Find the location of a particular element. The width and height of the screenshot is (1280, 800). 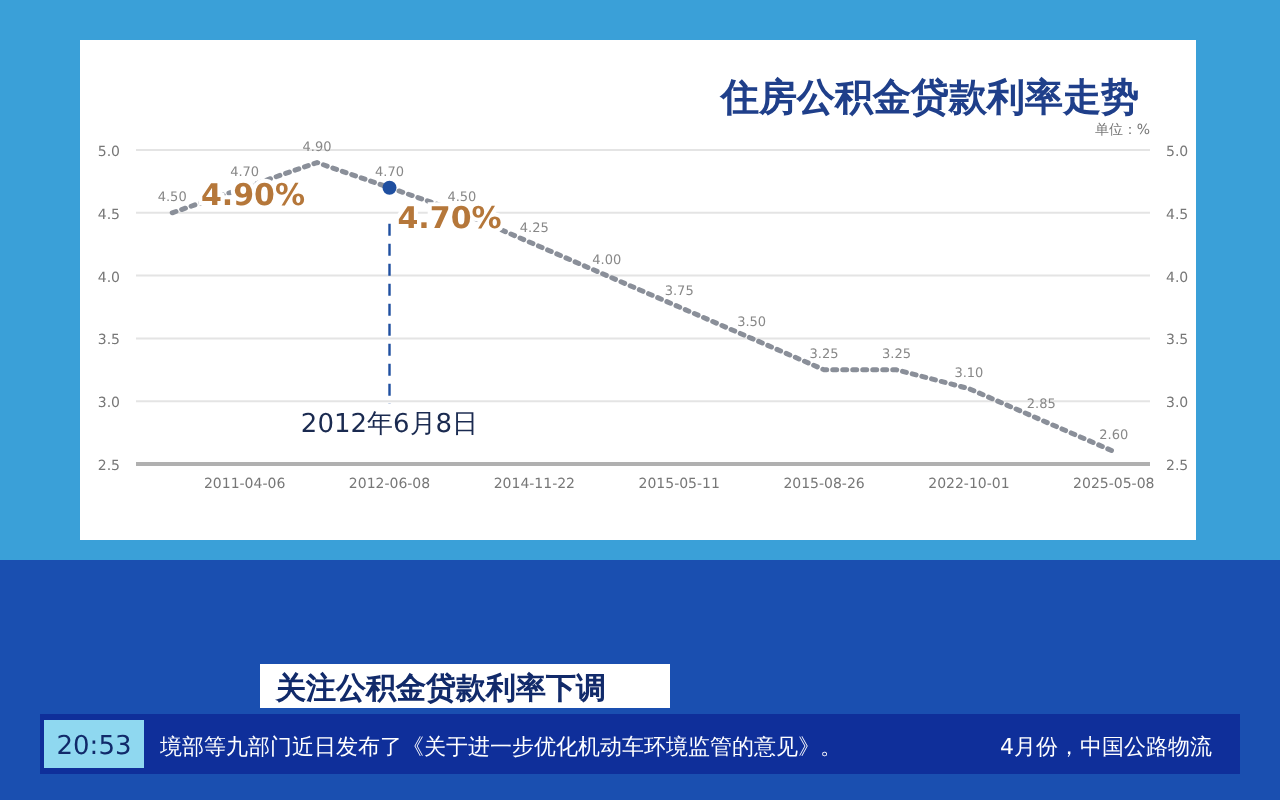

ref-line-label: 2012年6月8日 is located at coordinates (389, 425).